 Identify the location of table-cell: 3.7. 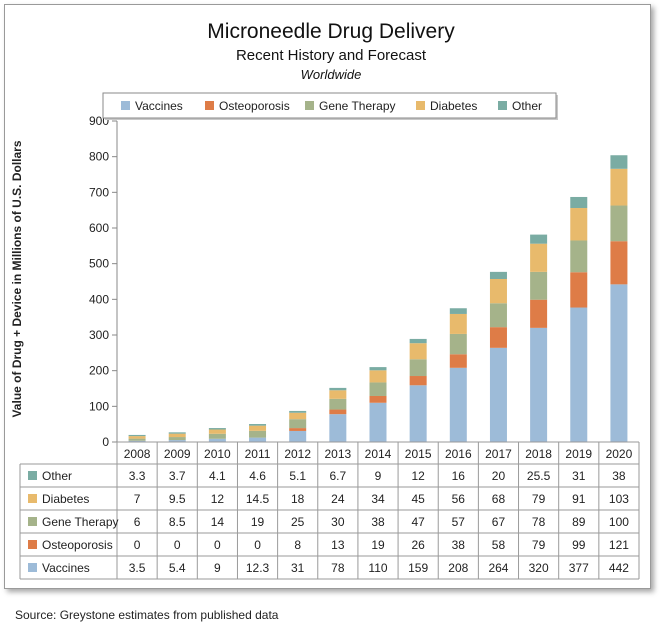
(177, 476).